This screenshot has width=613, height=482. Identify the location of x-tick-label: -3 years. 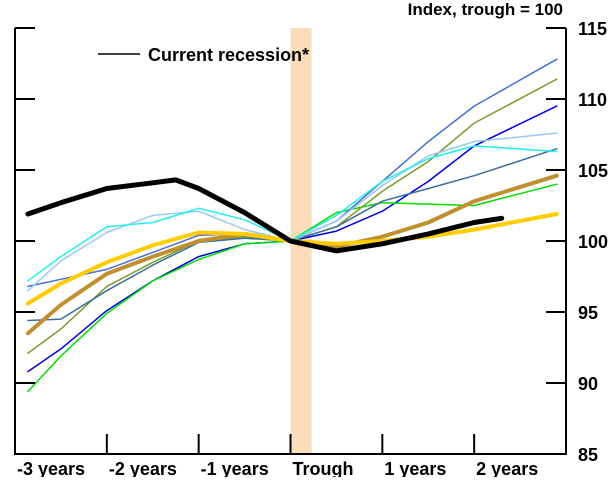
(51, 468).